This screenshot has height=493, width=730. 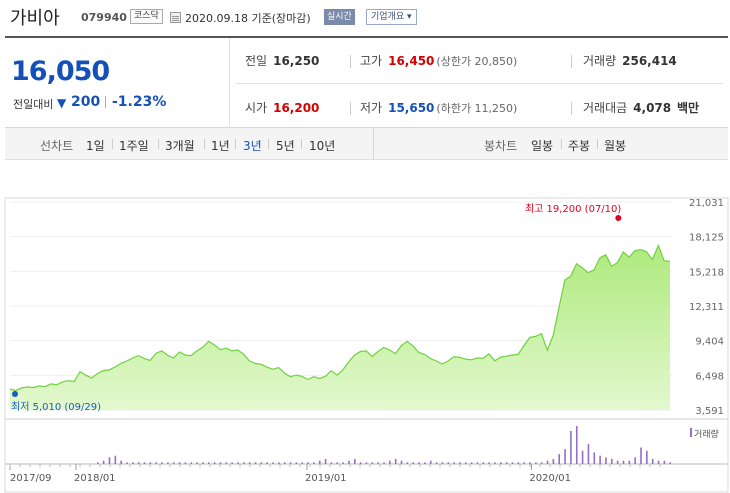 I want to click on period-10y: 10년, so click(x=322, y=146).